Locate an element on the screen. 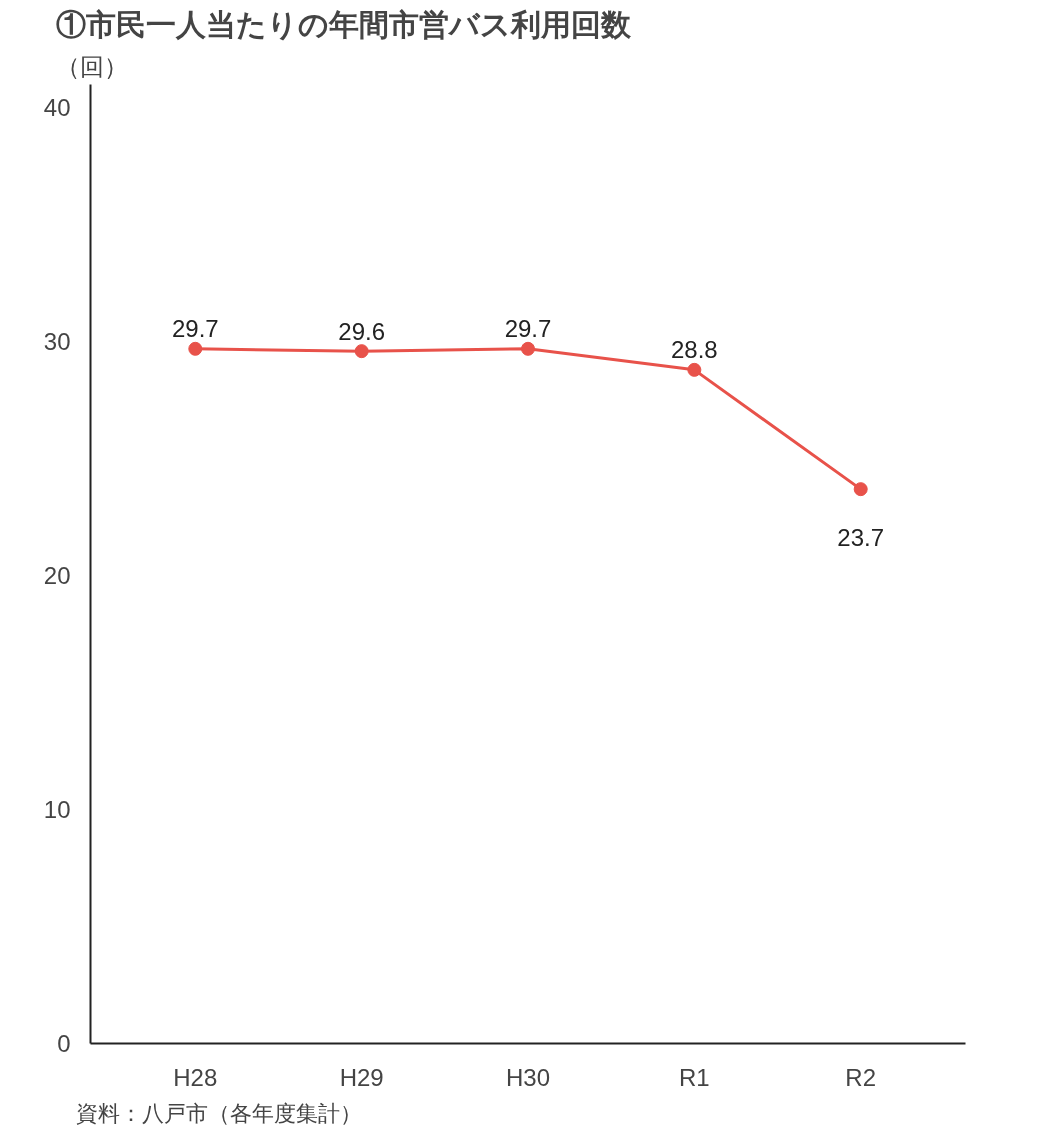 This screenshot has width=1047, height=1140. x-tick-label: H29 is located at coordinates (361, 1077).